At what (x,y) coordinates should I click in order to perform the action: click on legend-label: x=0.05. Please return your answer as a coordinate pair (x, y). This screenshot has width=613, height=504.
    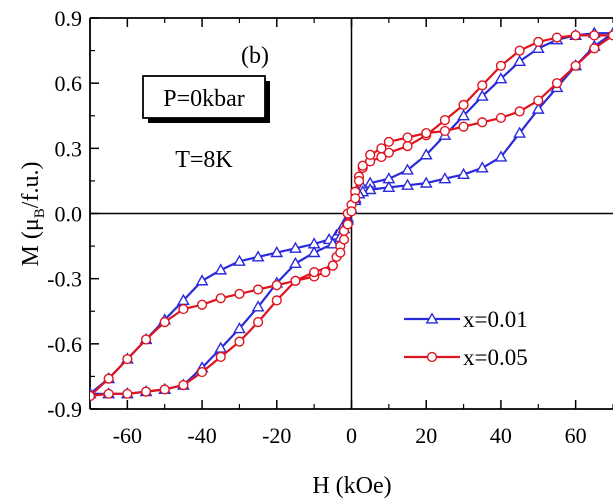
    Looking at the image, I should click on (495, 357).